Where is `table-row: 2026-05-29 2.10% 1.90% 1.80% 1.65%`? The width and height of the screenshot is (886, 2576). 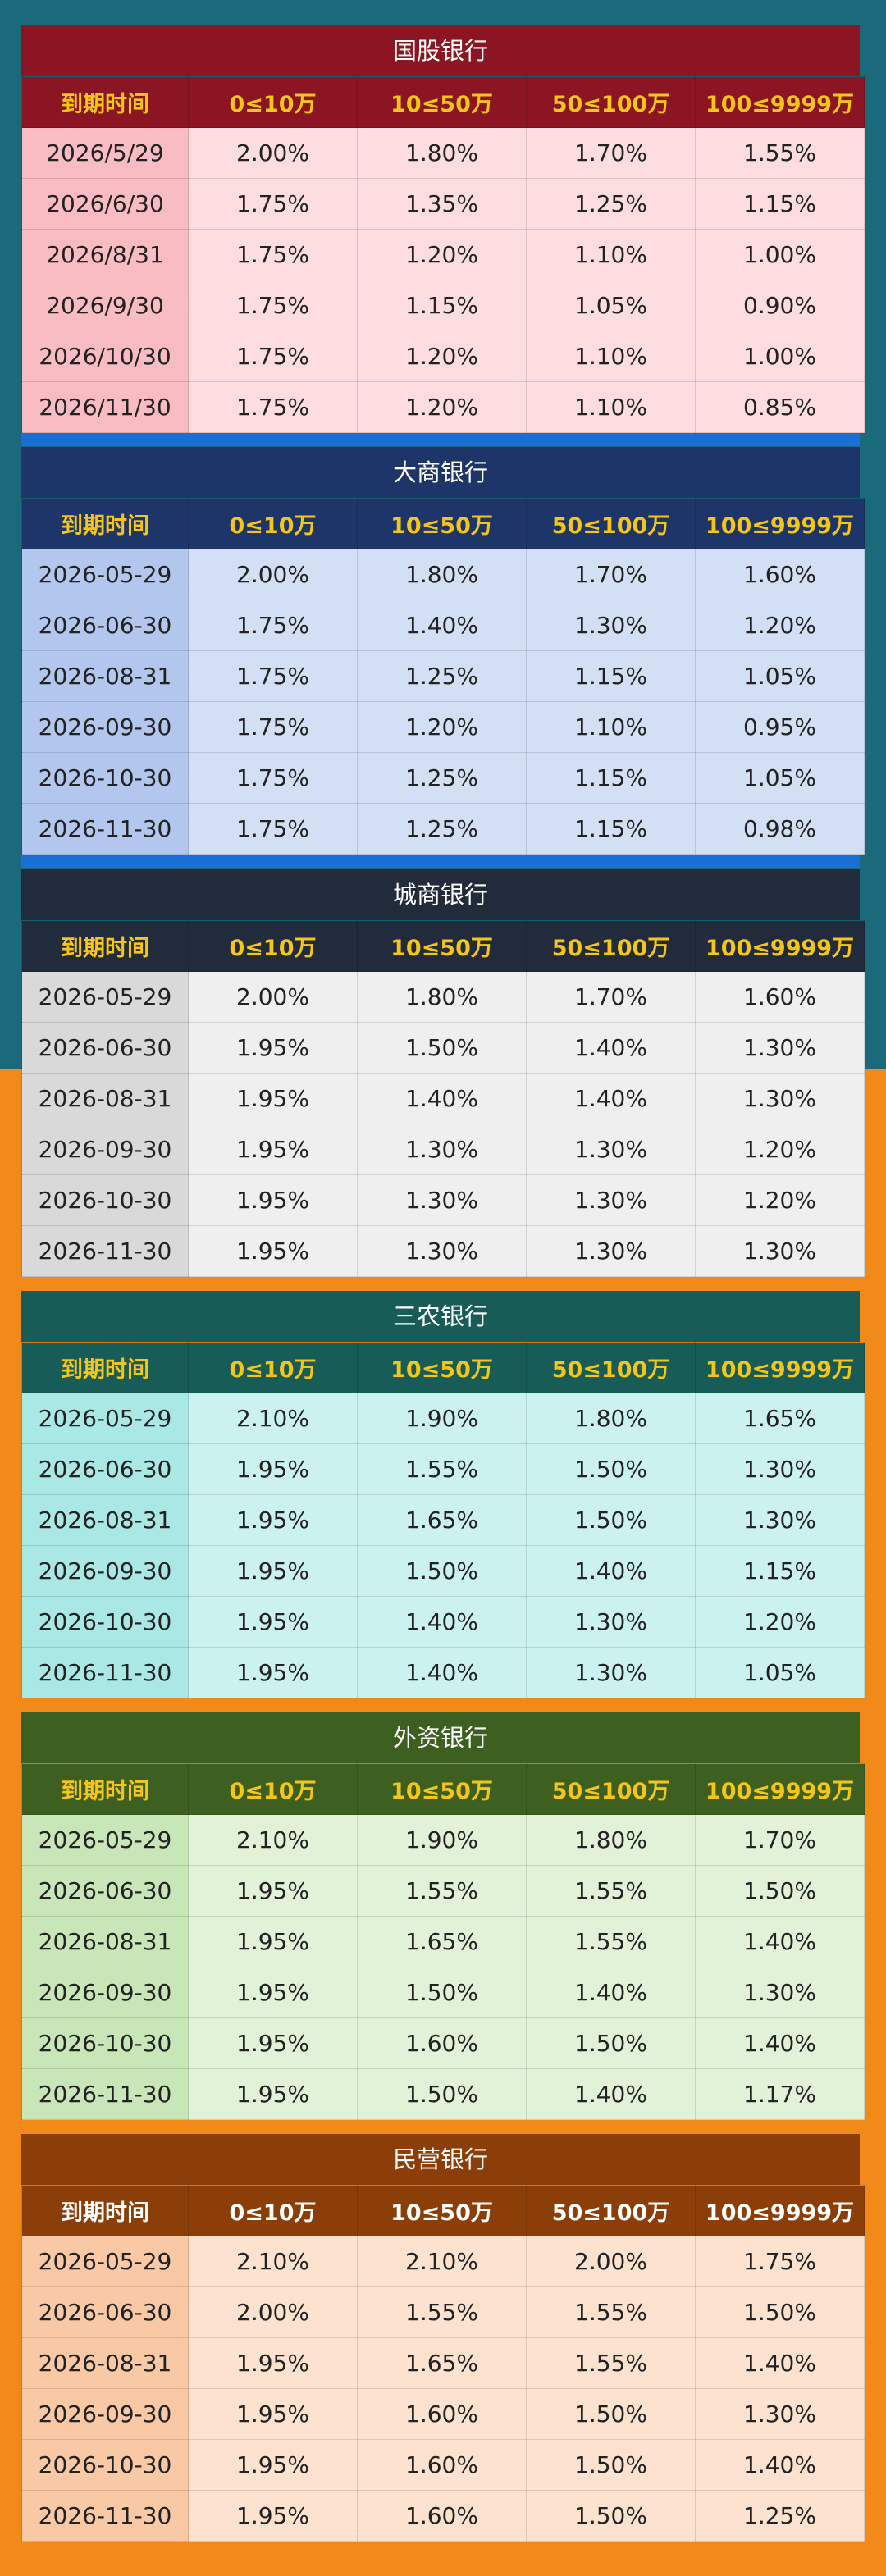 table-row: 2026-05-29 2.10% 1.90% 1.80% 1.65% is located at coordinates (443, 1418).